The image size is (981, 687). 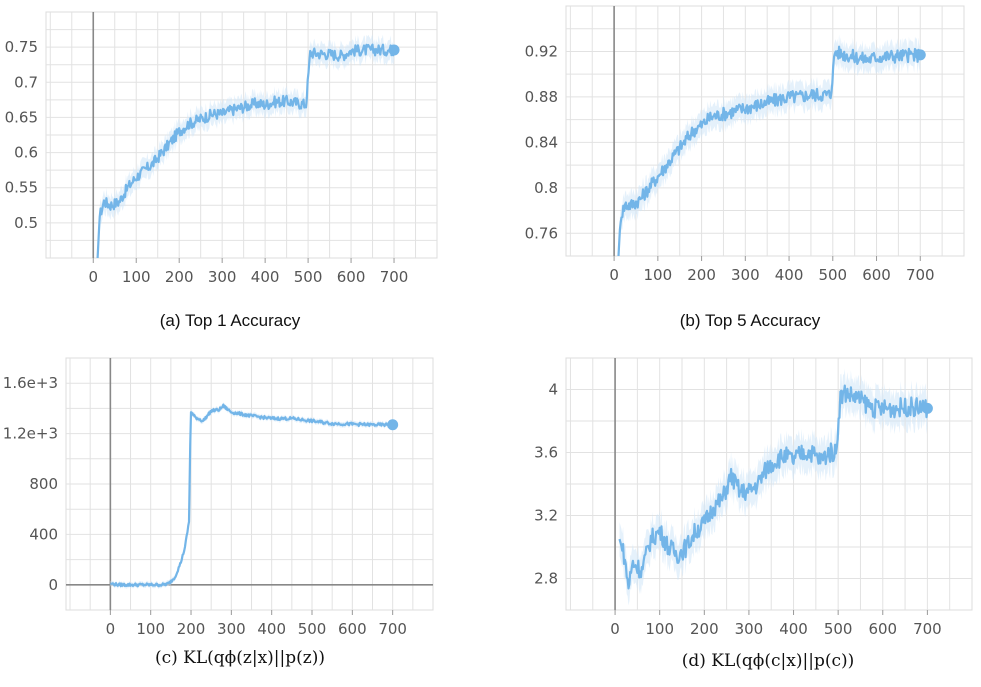 I want to click on caption-c: (c) KL(qϕ(z|x)||p(z)), so click(x=239, y=658).